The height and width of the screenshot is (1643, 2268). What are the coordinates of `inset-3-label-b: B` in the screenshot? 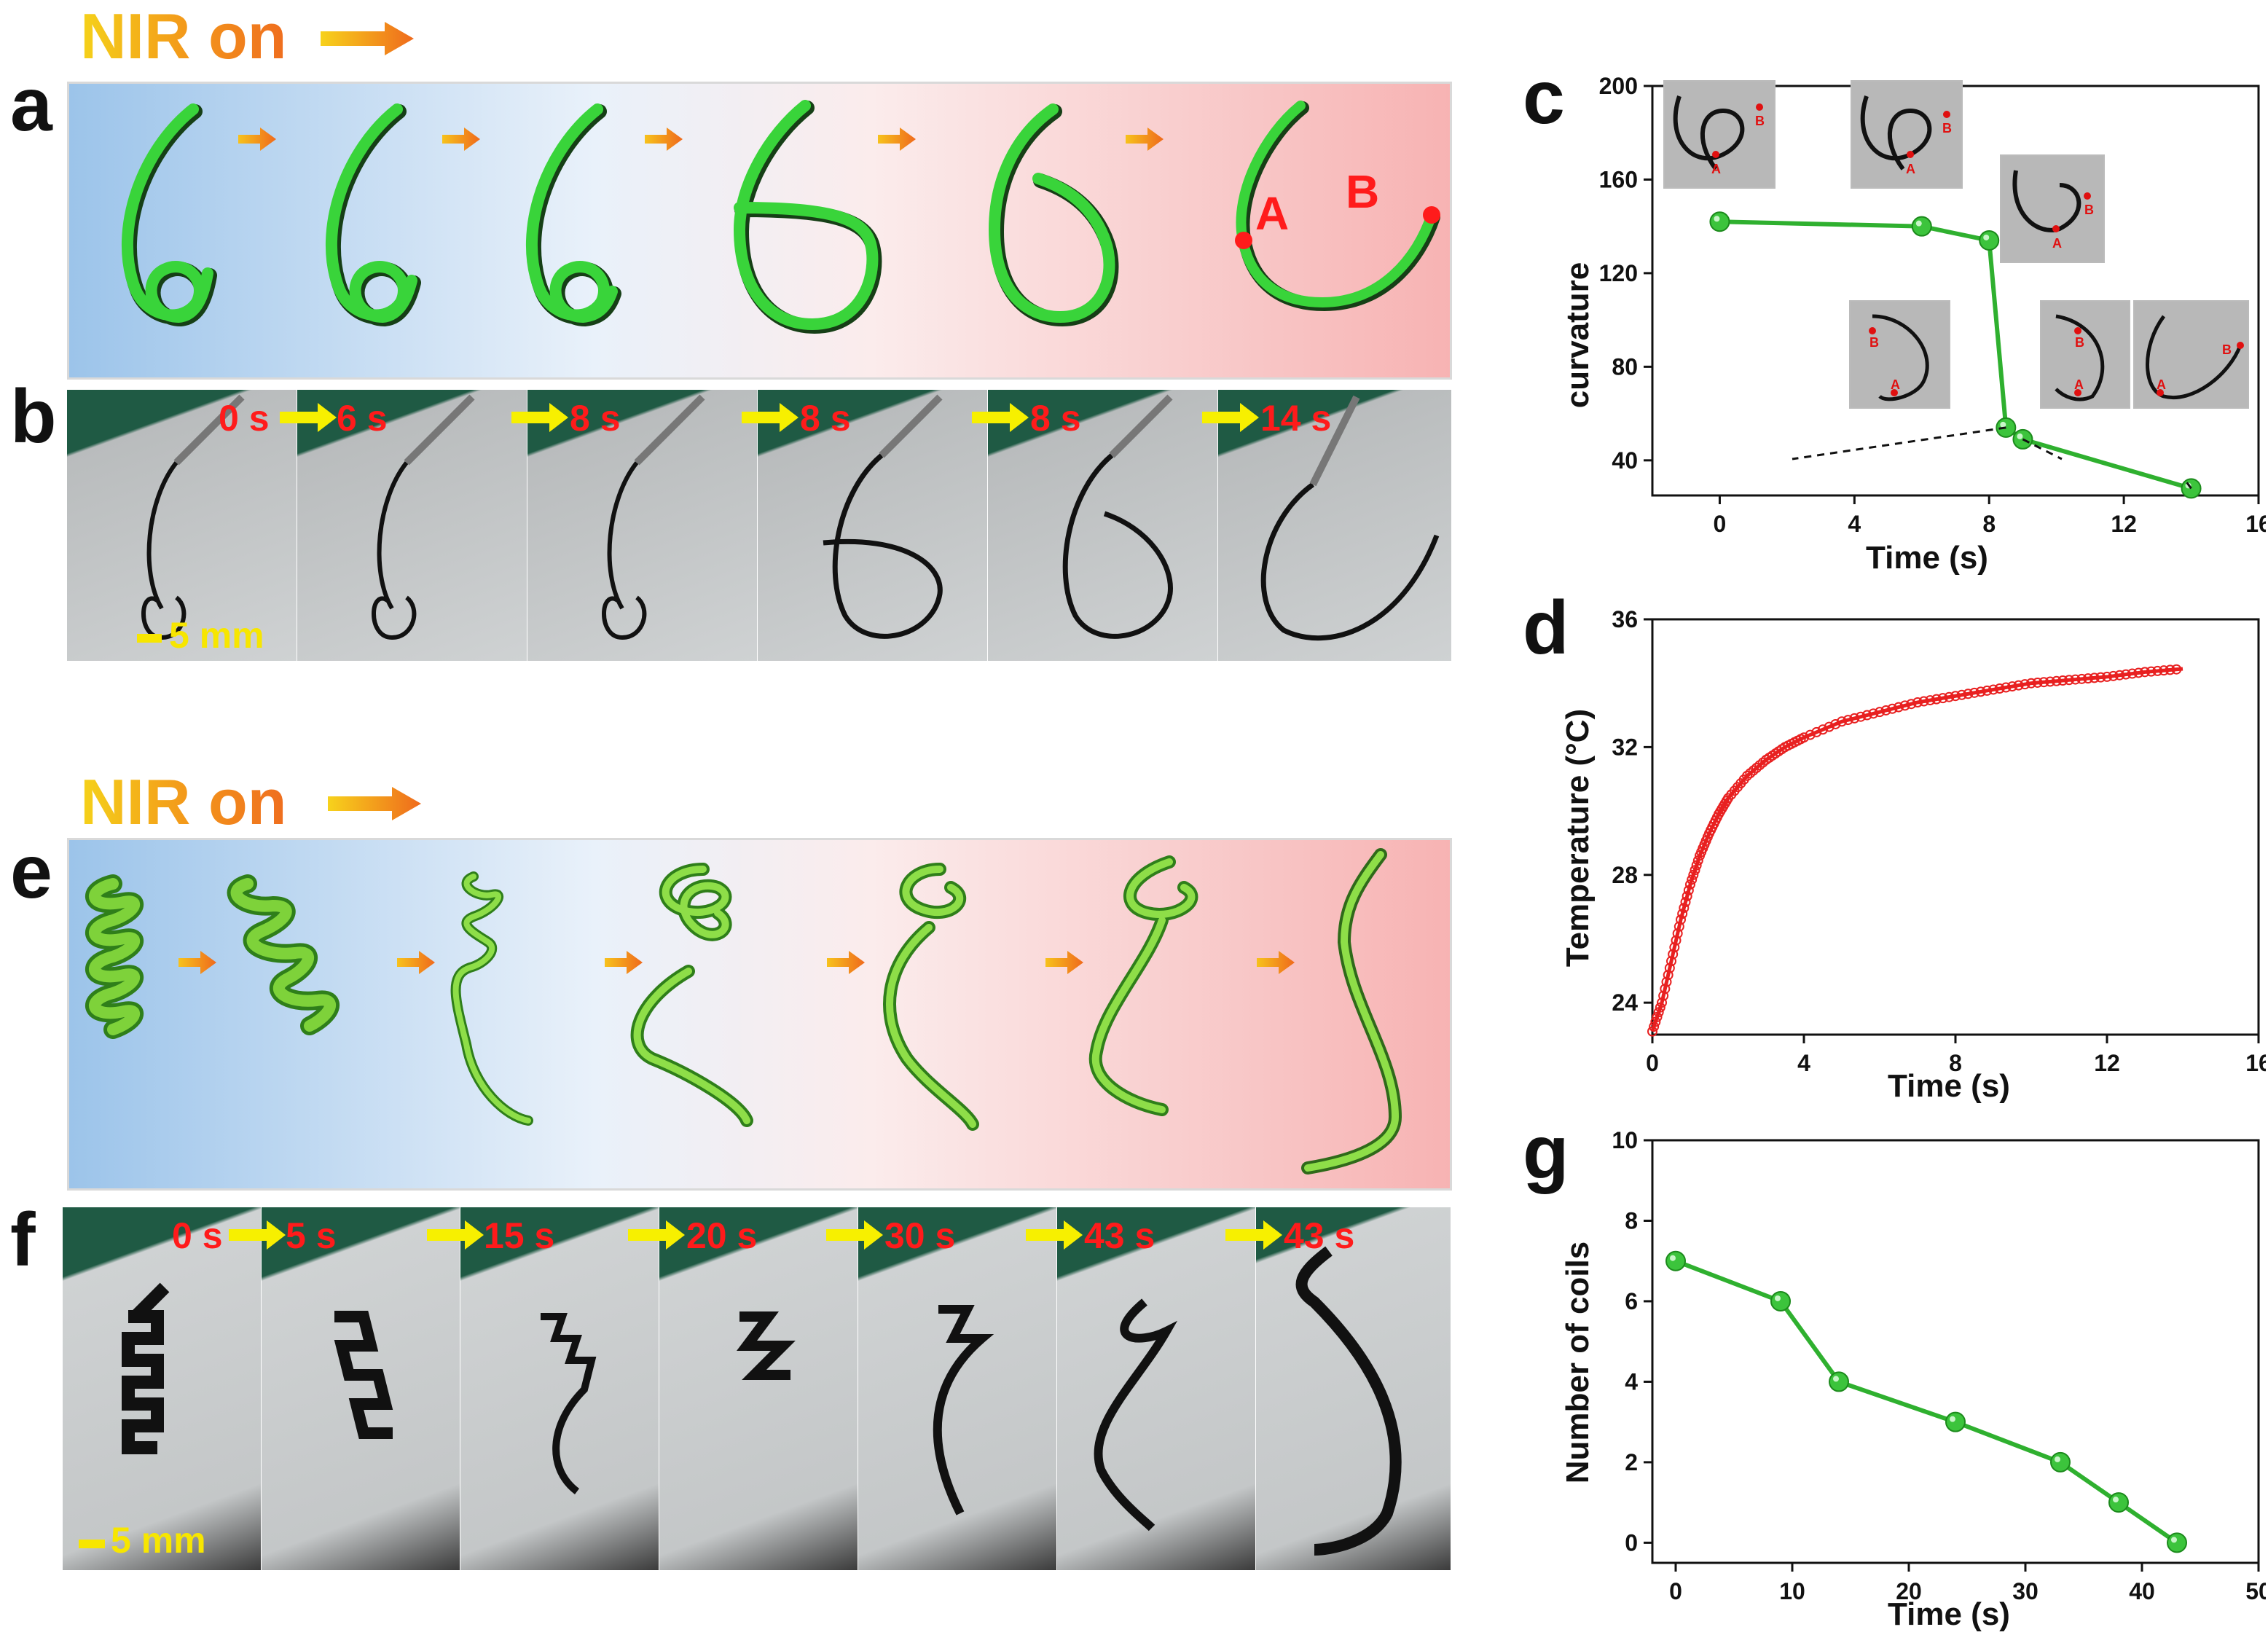 It's located at (2089, 210).